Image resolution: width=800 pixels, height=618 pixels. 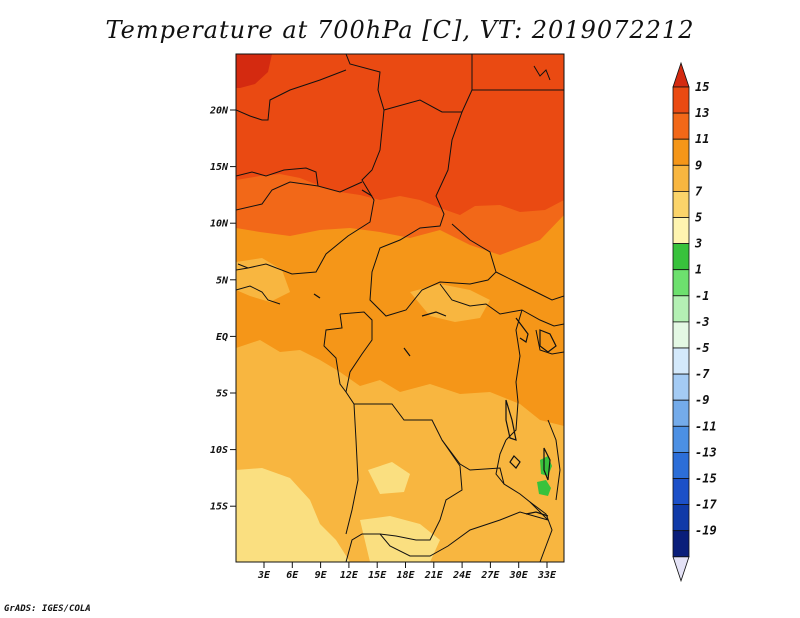 I want to click on colorbar-label: 9, so click(x=698, y=165).